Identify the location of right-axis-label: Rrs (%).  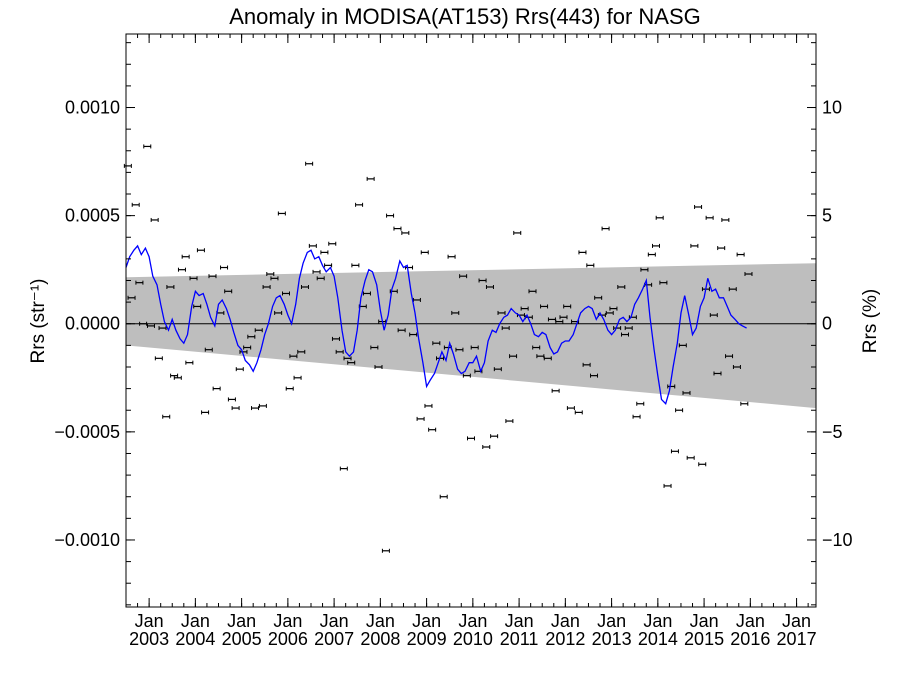
(870, 321).